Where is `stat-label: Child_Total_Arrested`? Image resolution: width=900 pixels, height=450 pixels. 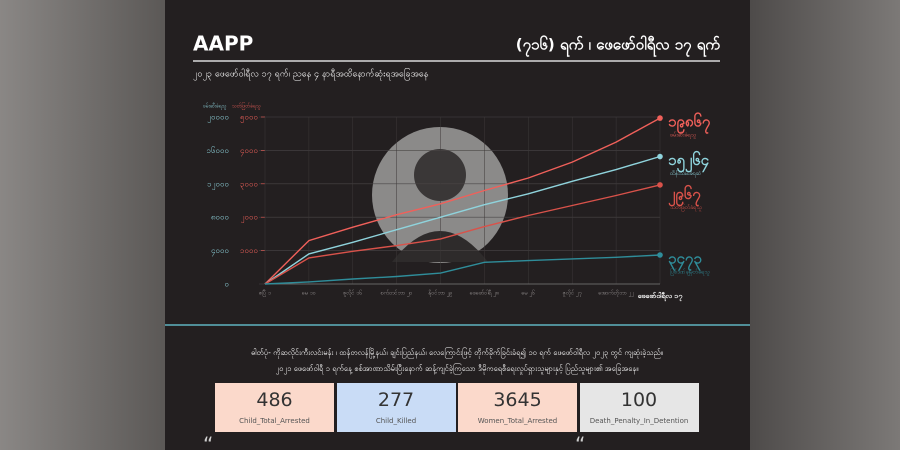
stat-label: Child_Total_Arrested is located at coordinates (274, 421).